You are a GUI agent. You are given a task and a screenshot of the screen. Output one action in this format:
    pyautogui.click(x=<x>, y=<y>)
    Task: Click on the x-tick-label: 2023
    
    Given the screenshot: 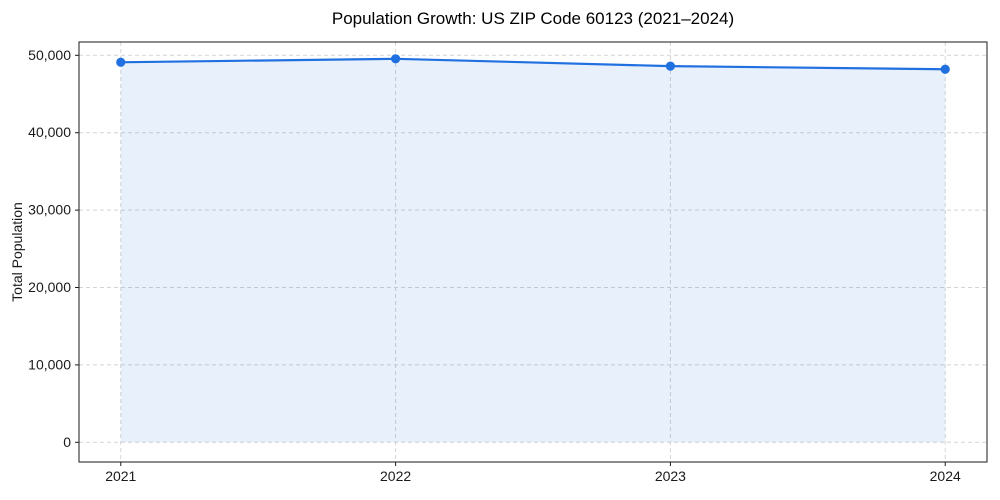 What is the action you would take?
    pyautogui.click(x=670, y=476)
    